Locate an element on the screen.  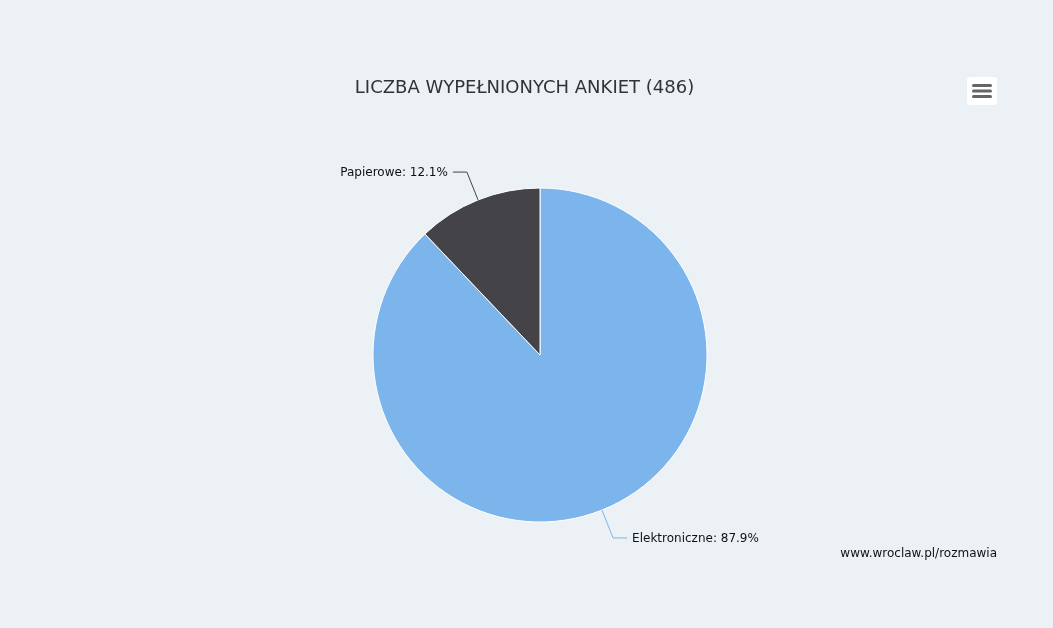
slice-label: Papierowe: 12.1% is located at coordinates (394, 172).